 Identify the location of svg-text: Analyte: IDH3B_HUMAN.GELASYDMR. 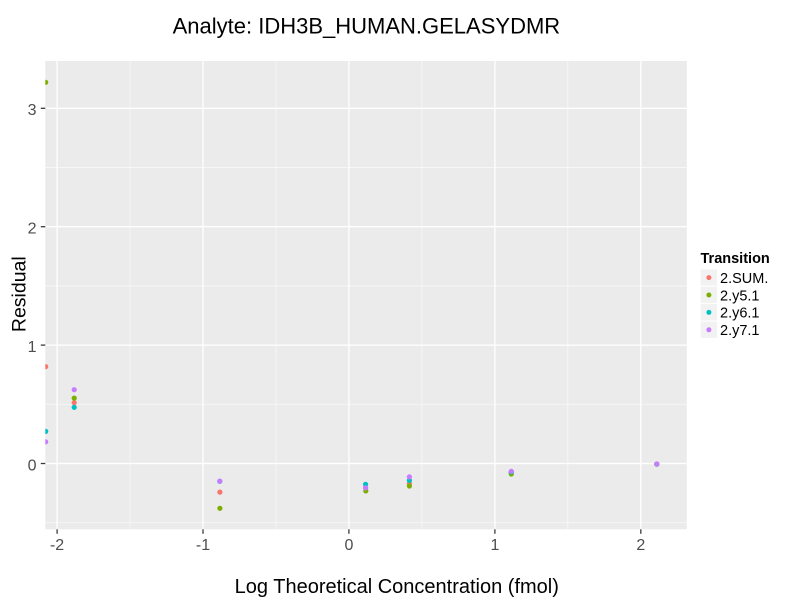
(367, 26).